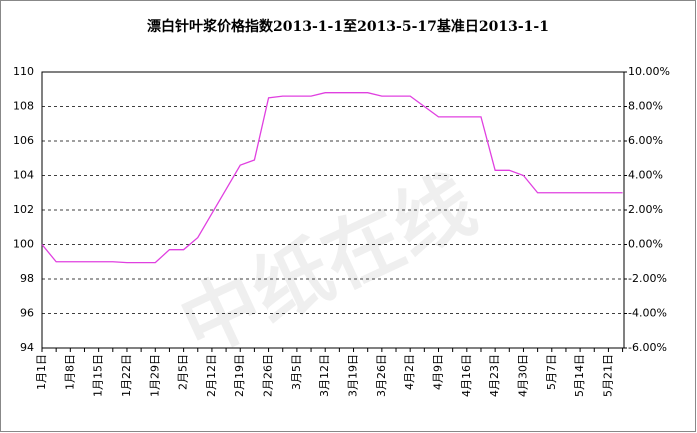  I want to click on x-tick-label: 2月5日, so click(183, 372).